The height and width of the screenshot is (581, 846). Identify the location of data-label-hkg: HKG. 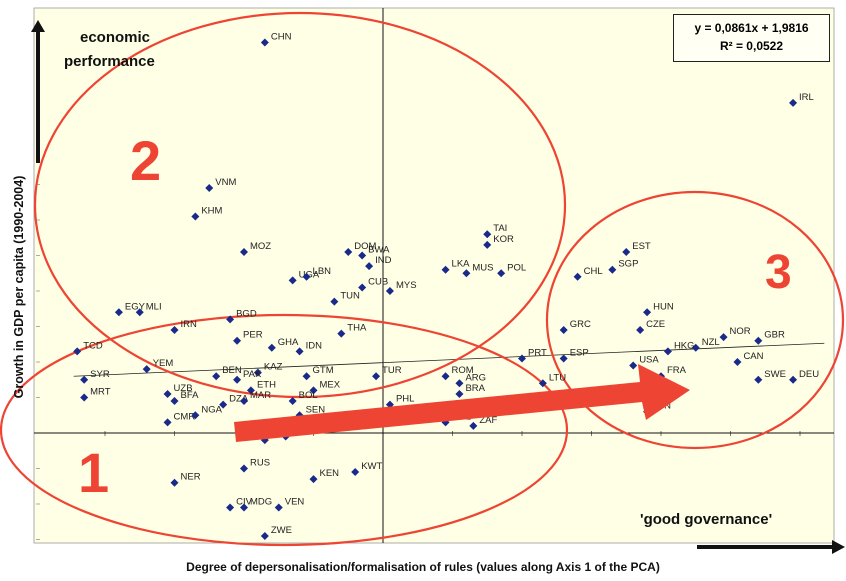
(684, 345).